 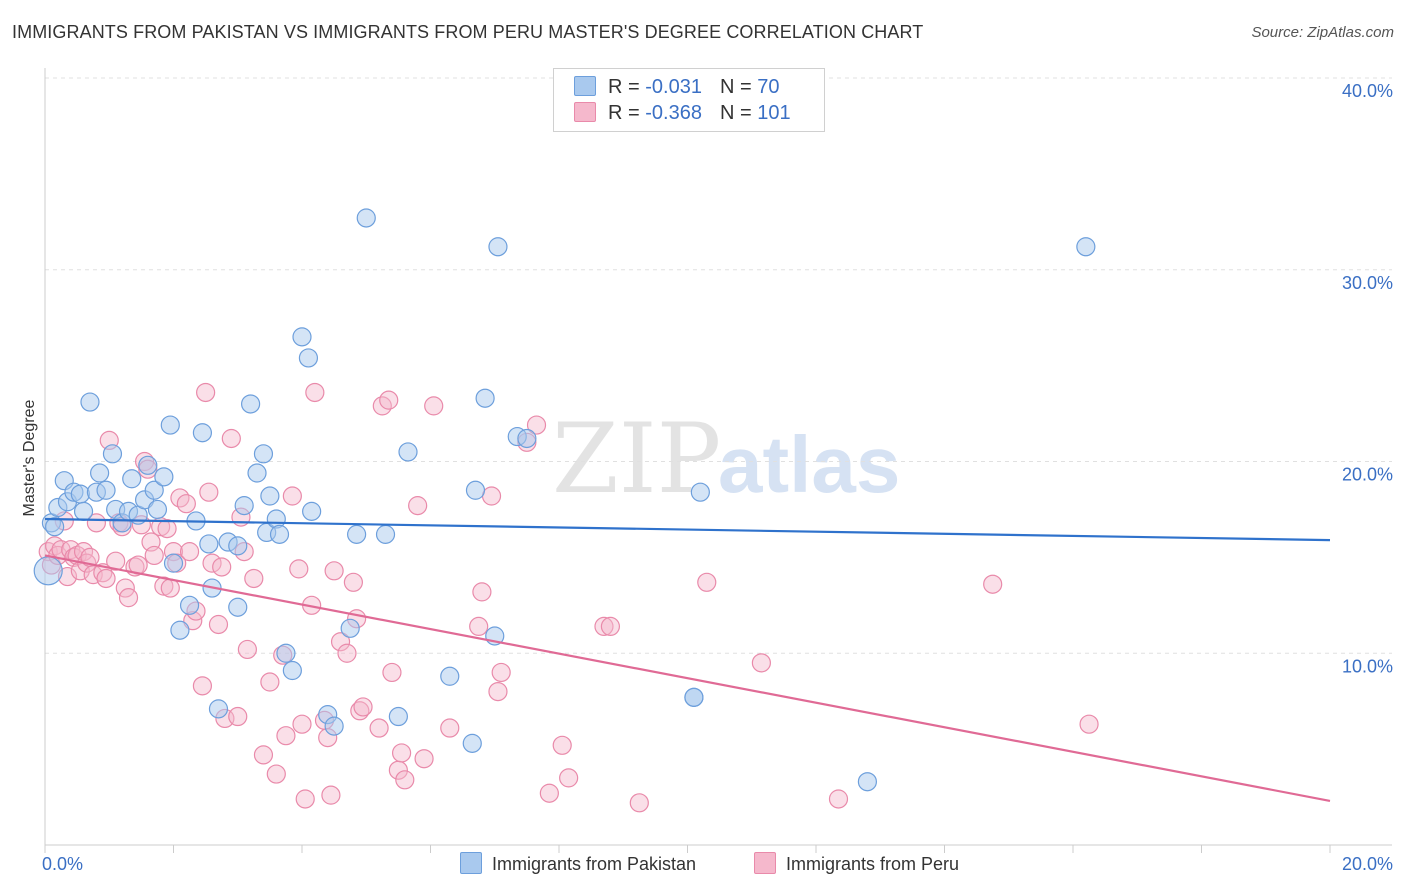 What do you see at coordinates (1367, 475) in the screenshot?
I see `y-tick-label: 20.0%` at bounding box center [1367, 475].